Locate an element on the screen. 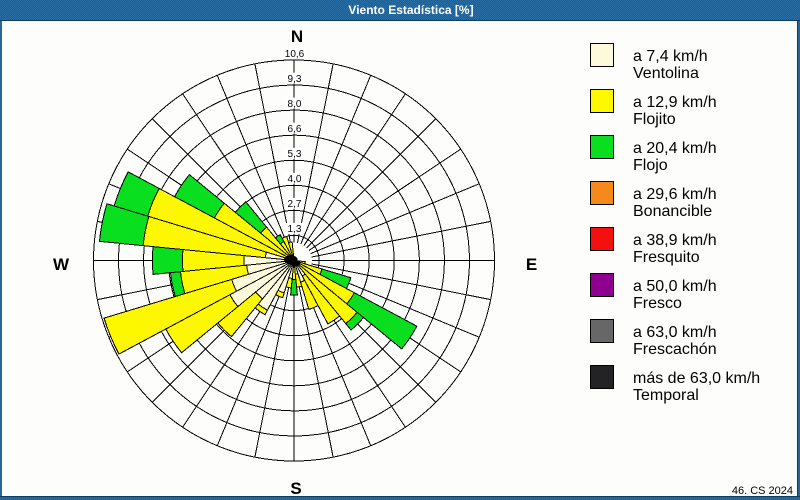 This screenshot has height=500, width=800. svg-text: E is located at coordinates (531, 264).